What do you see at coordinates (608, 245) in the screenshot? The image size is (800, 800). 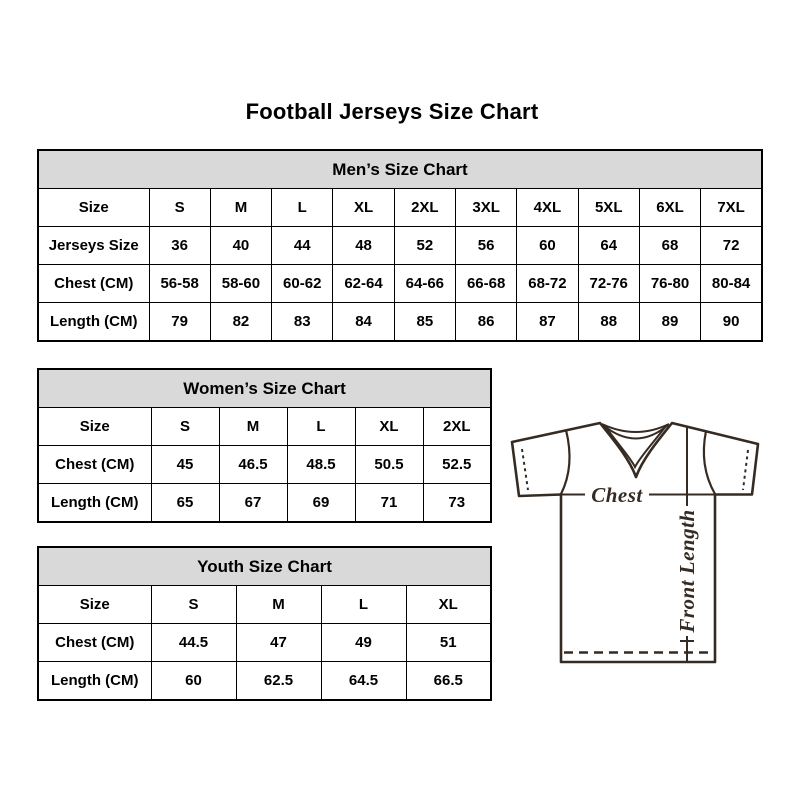 I see `value-cell: 64` at bounding box center [608, 245].